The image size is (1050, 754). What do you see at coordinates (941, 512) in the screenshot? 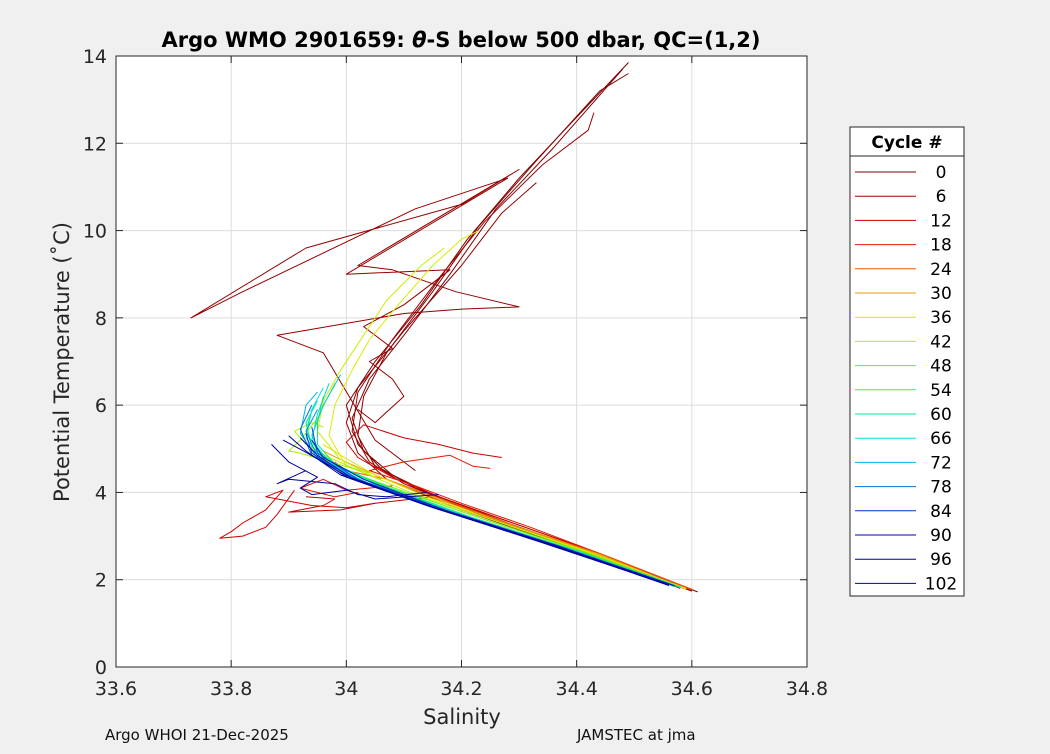
I see `legend-label-84: 84` at bounding box center [941, 512].